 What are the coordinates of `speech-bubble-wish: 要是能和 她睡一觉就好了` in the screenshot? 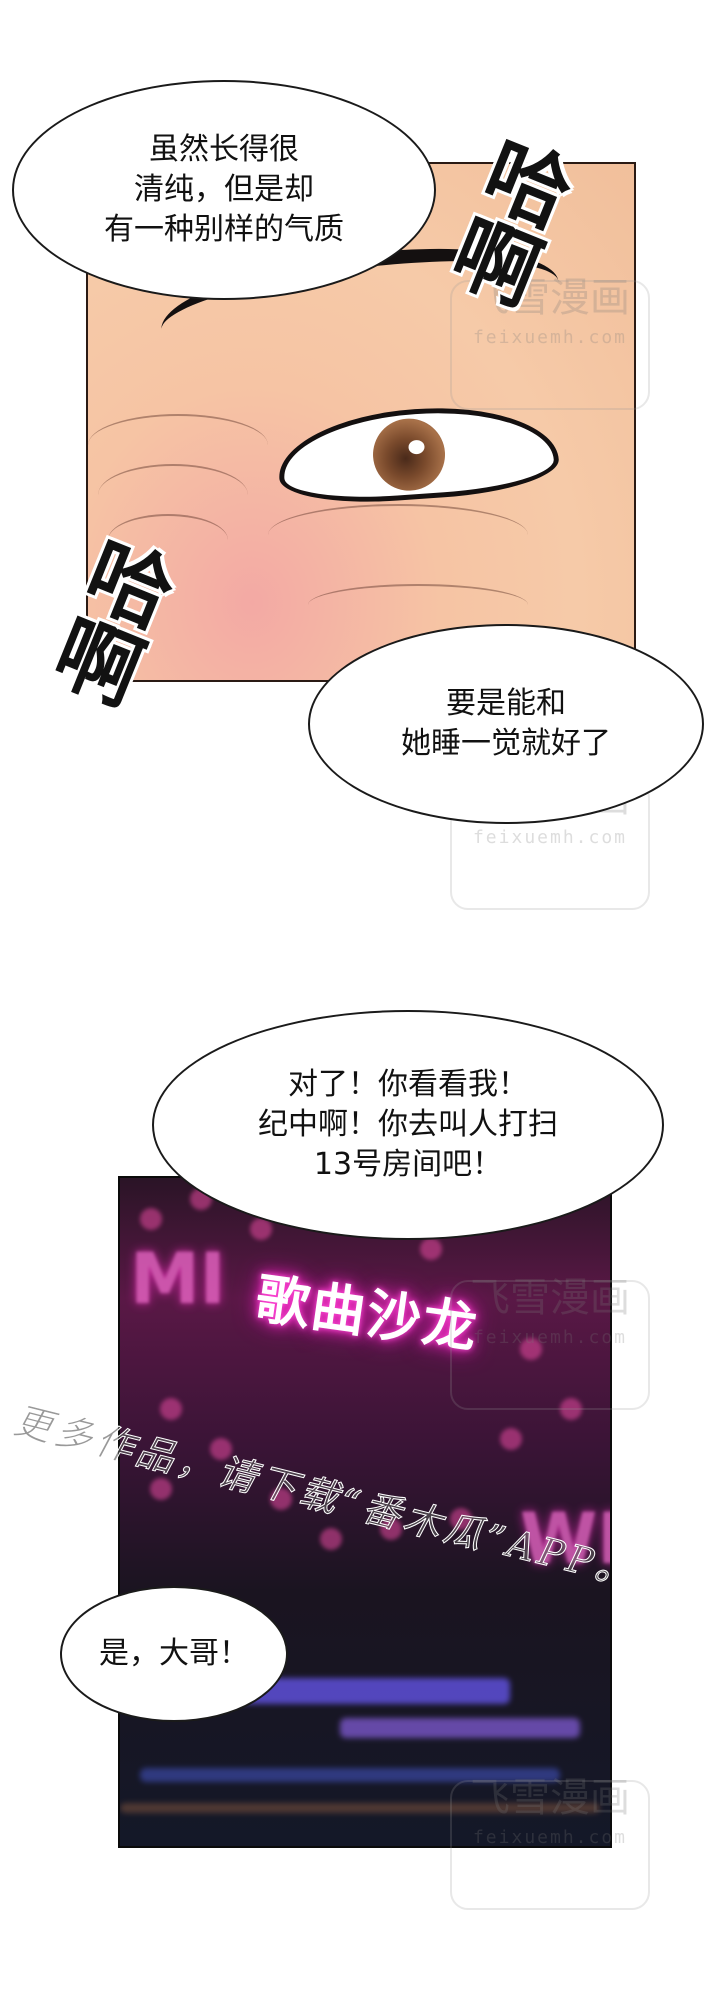 It's located at (506, 724).